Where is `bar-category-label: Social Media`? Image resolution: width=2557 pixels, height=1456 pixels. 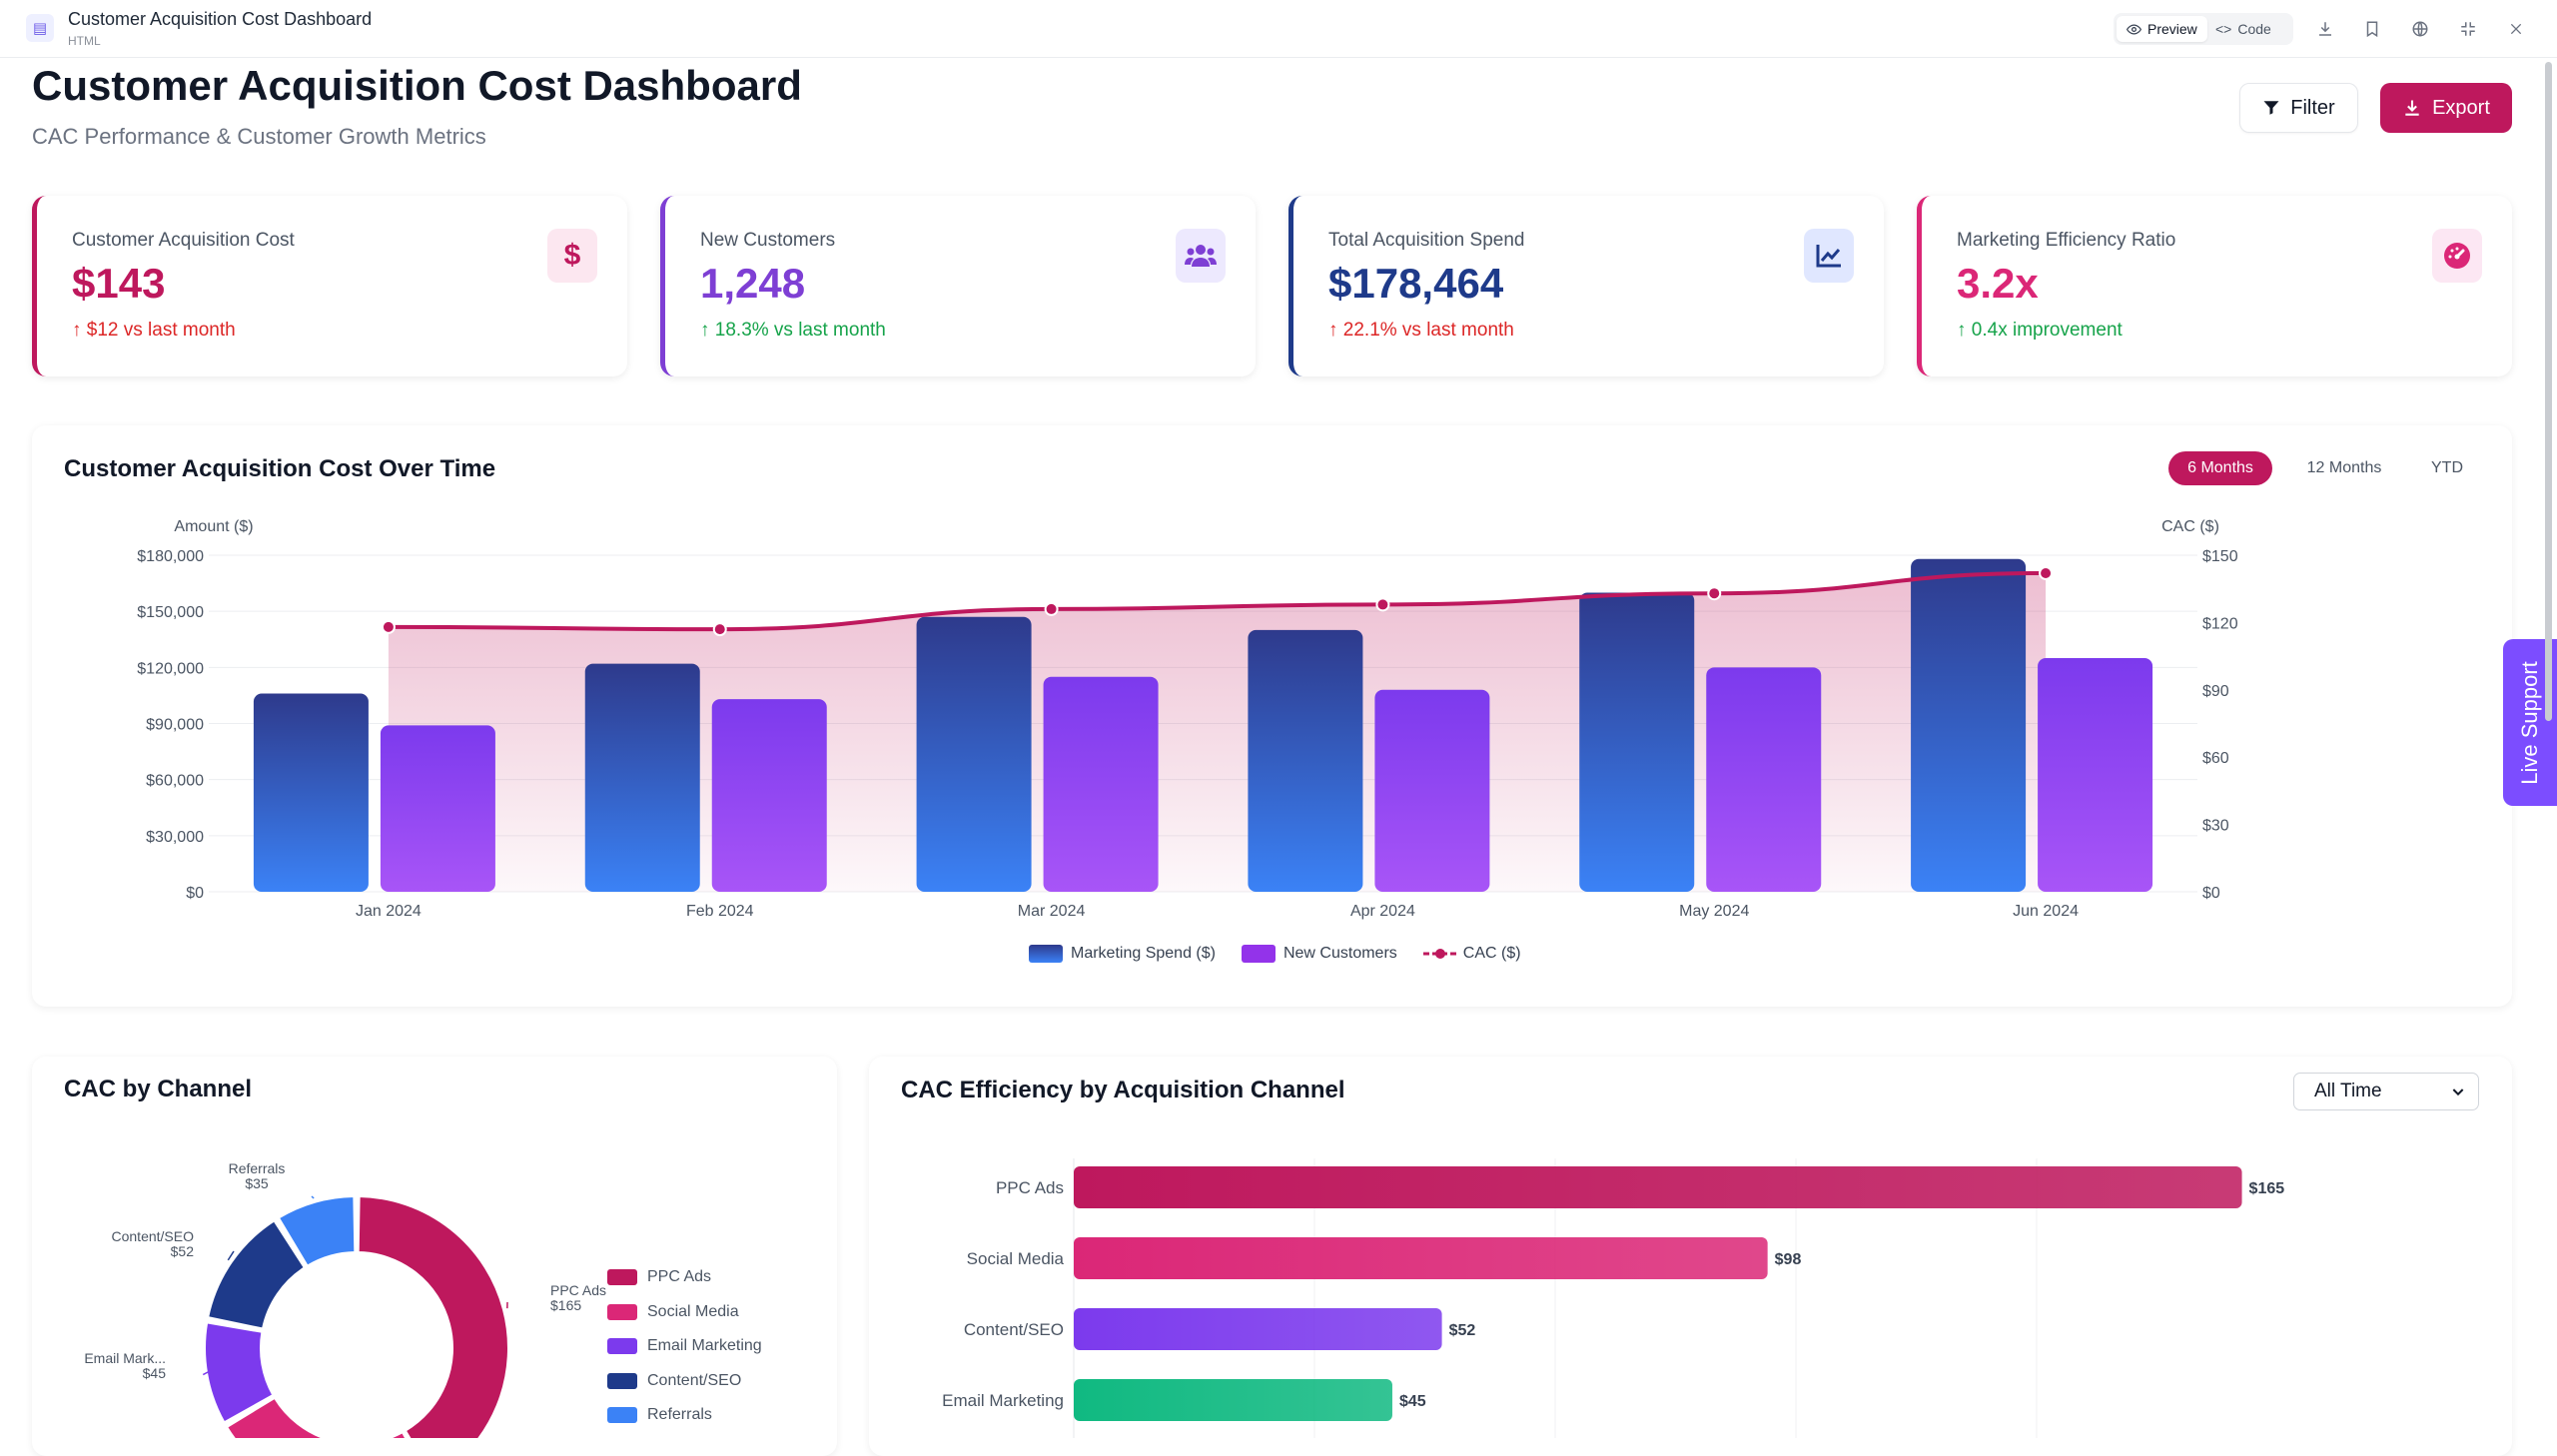 bar-category-label: Social Media is located at coordinates (1016, 1259).